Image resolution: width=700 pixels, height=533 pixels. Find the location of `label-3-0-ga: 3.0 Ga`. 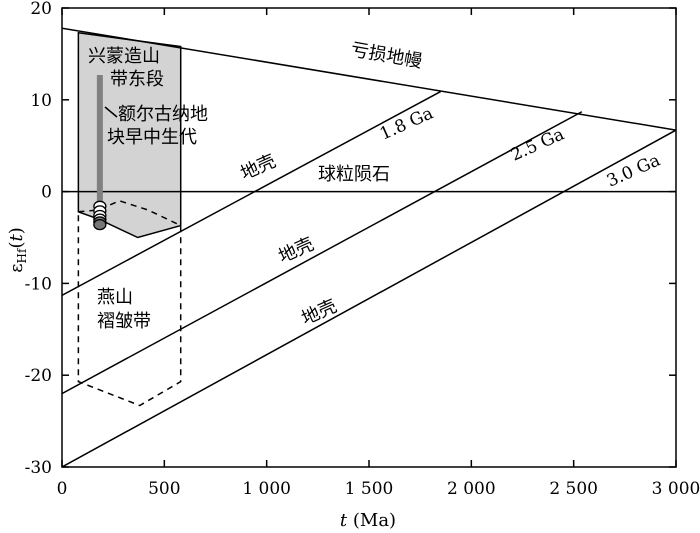

label-3-0-ga: 3.0 Ga is located at coordinates (633, 170).